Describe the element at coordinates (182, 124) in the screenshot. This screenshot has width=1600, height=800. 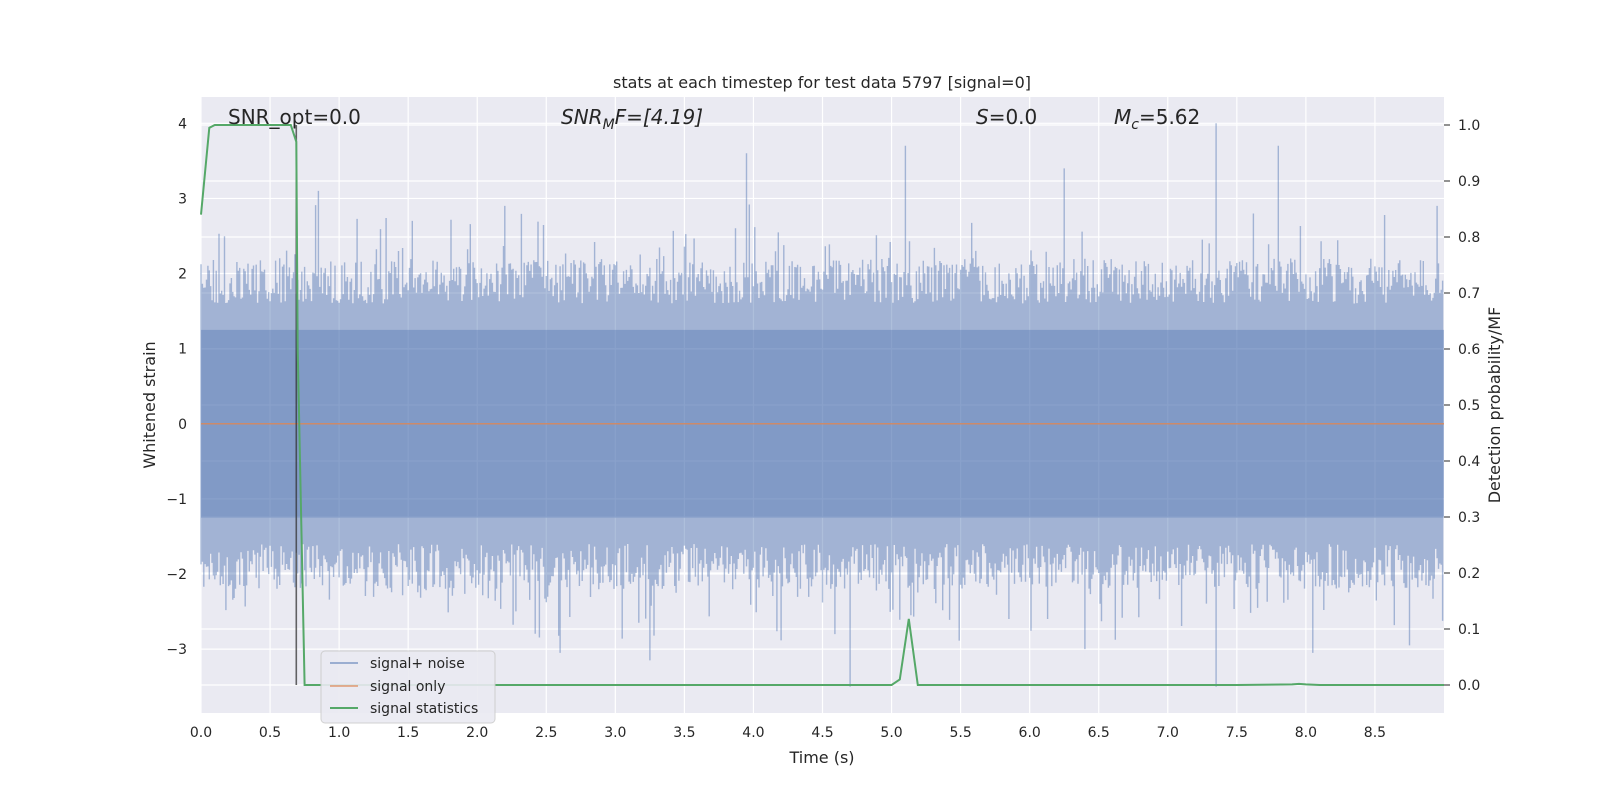
I see `y-tick-label: 4` at that location.